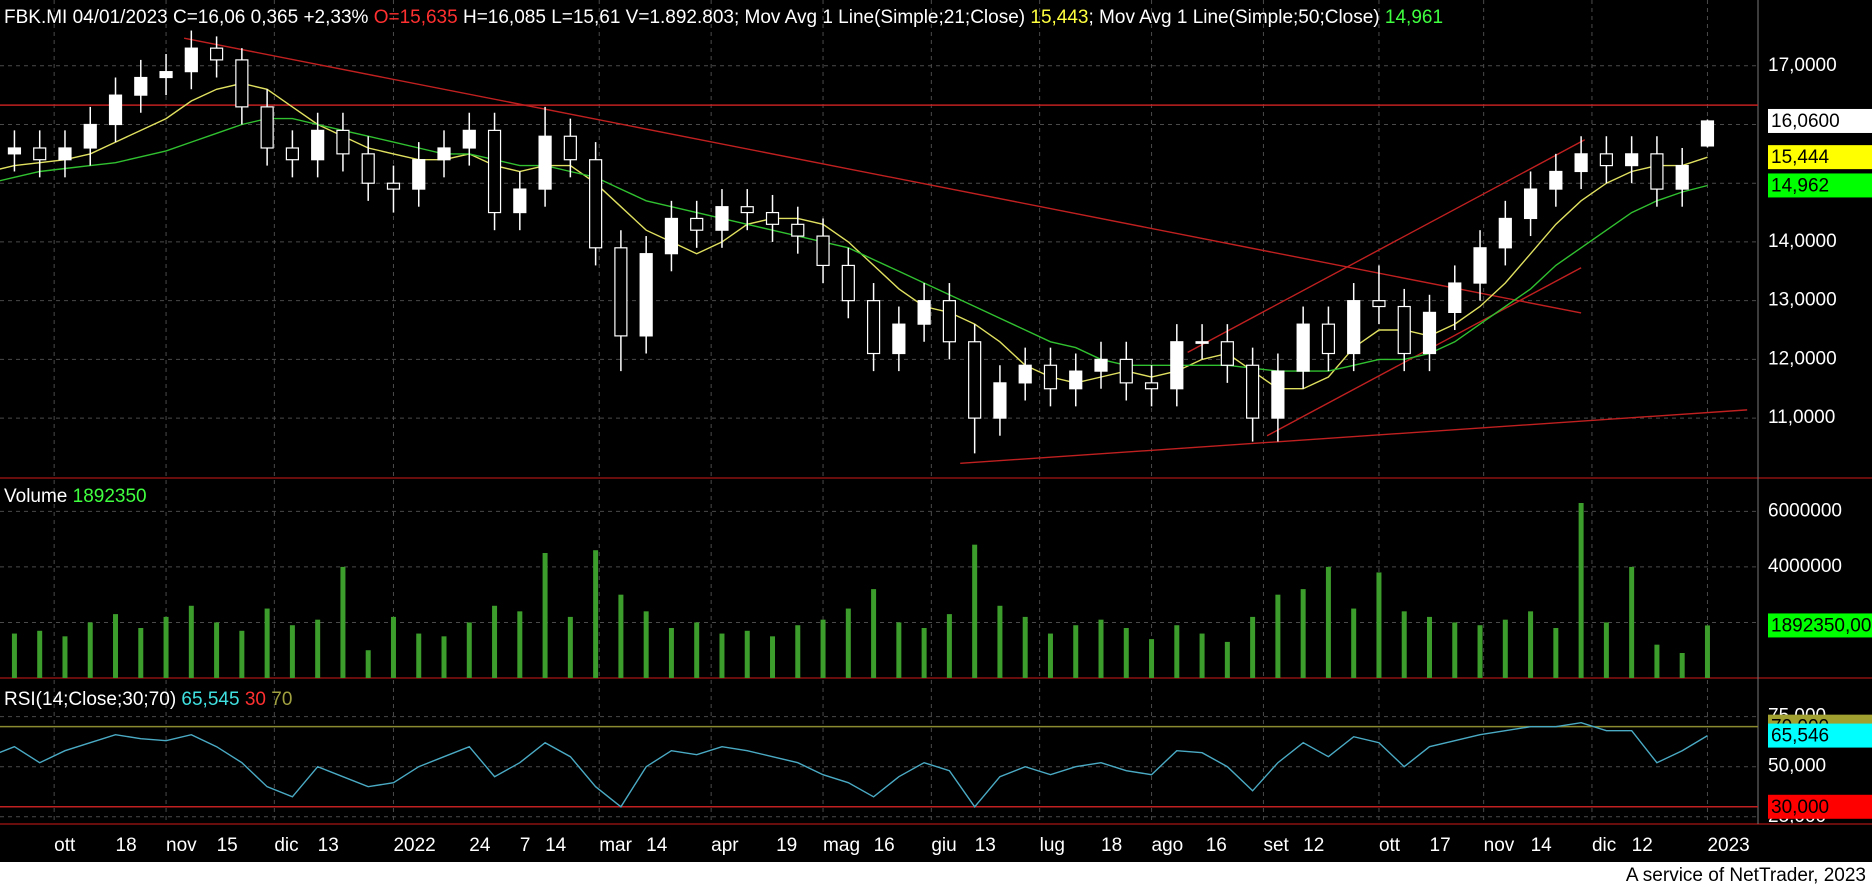 The width and height of the screenshot is (1872, 888). I want to click on y-tick-label: 13,0000, so click(1802, 300).